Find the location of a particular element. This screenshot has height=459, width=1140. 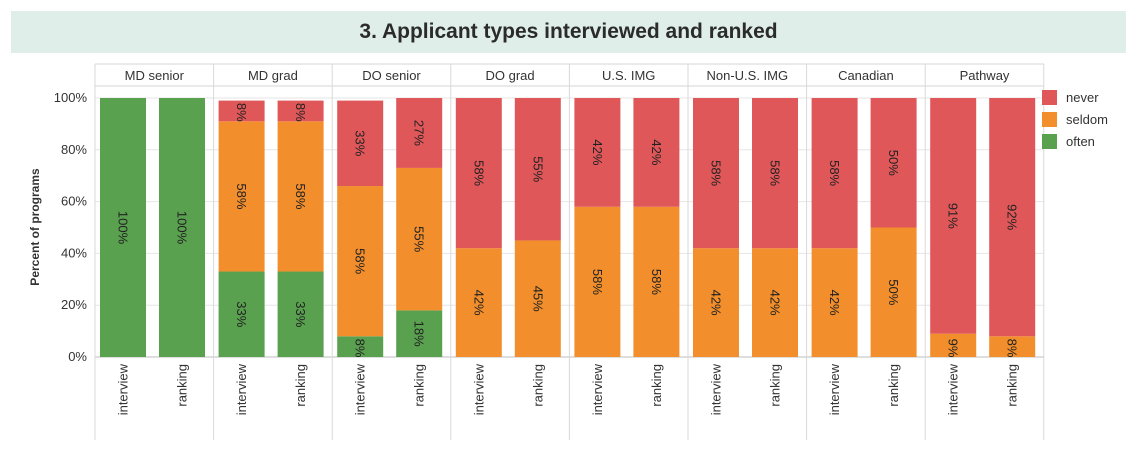

legend-item-seldom: seldom is located at coordinates (1075, 119).